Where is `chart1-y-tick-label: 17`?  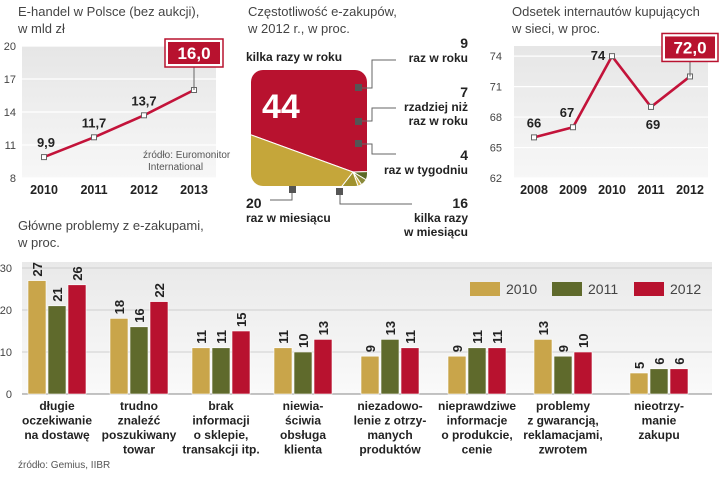 chart1-y-tick-label: 17 is located at coordinates (10, 80).